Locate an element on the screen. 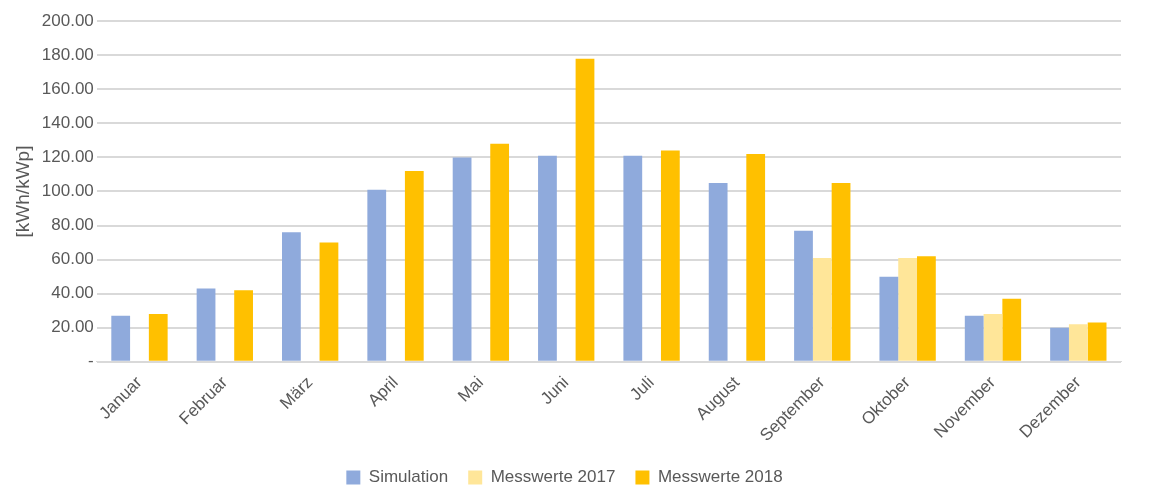  y-tick-label: 40.00 is located at coordinates (72, 293).